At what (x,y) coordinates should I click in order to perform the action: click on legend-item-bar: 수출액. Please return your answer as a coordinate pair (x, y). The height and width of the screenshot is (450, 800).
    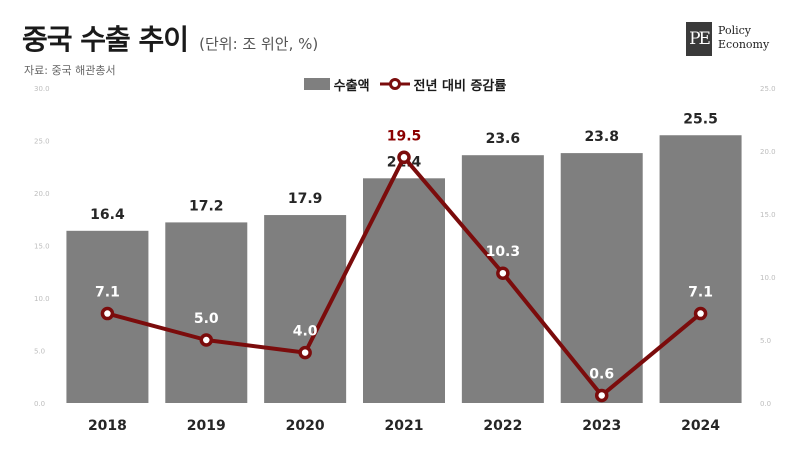
    Looking at the image, I should click on (336, 84).